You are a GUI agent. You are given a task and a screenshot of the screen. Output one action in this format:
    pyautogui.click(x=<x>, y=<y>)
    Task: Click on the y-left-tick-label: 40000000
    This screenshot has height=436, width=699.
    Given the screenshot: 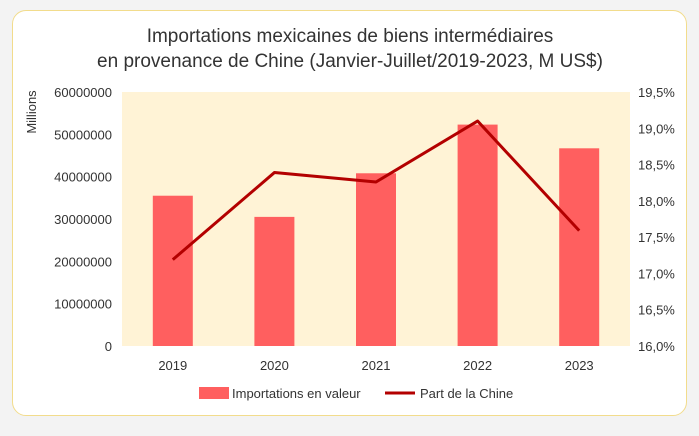 What is the action you would take?
    pyautogui.click(x=83, y=177)
    